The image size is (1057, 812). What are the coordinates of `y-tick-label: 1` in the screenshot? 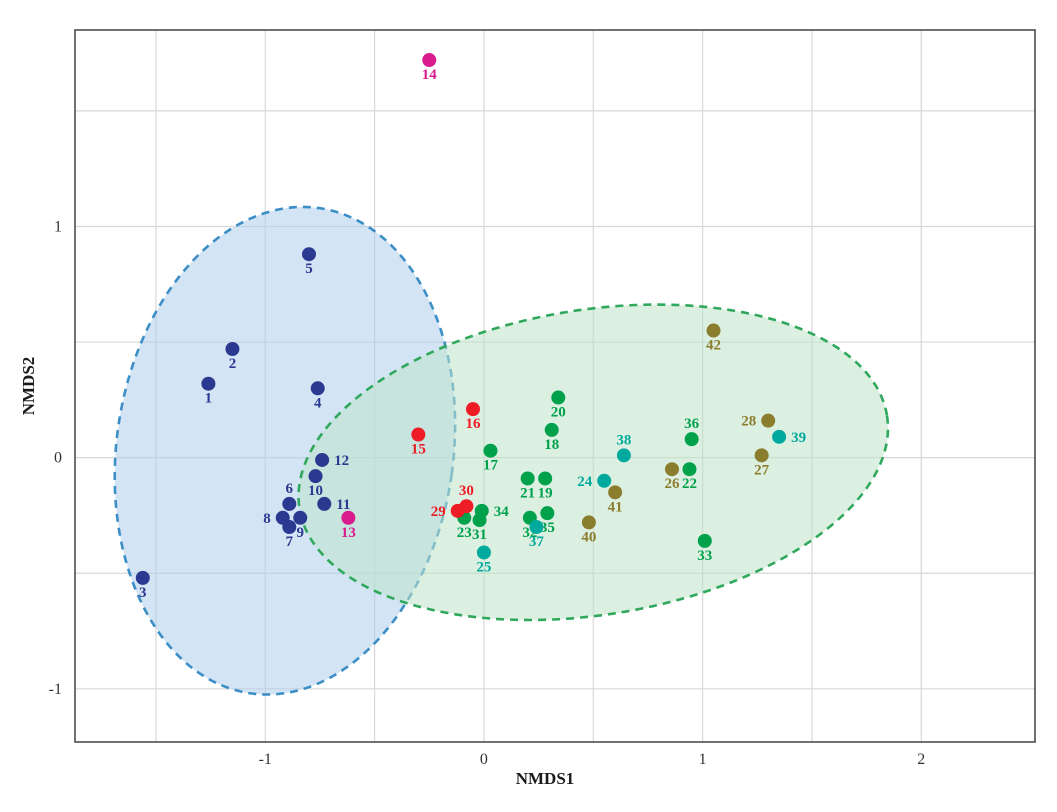 It's located at (58, 226).